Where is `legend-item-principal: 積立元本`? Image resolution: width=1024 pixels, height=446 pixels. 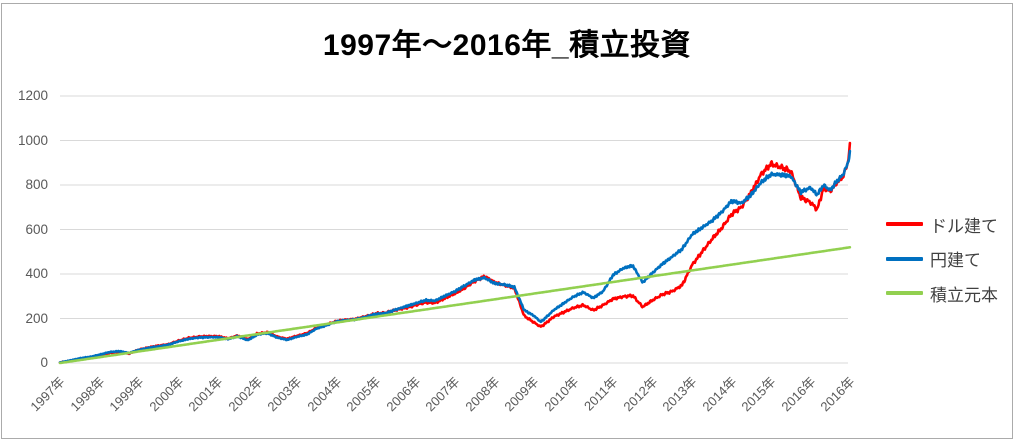 legend-item-principal: 積立元本 is located at coordinates (942, 293).